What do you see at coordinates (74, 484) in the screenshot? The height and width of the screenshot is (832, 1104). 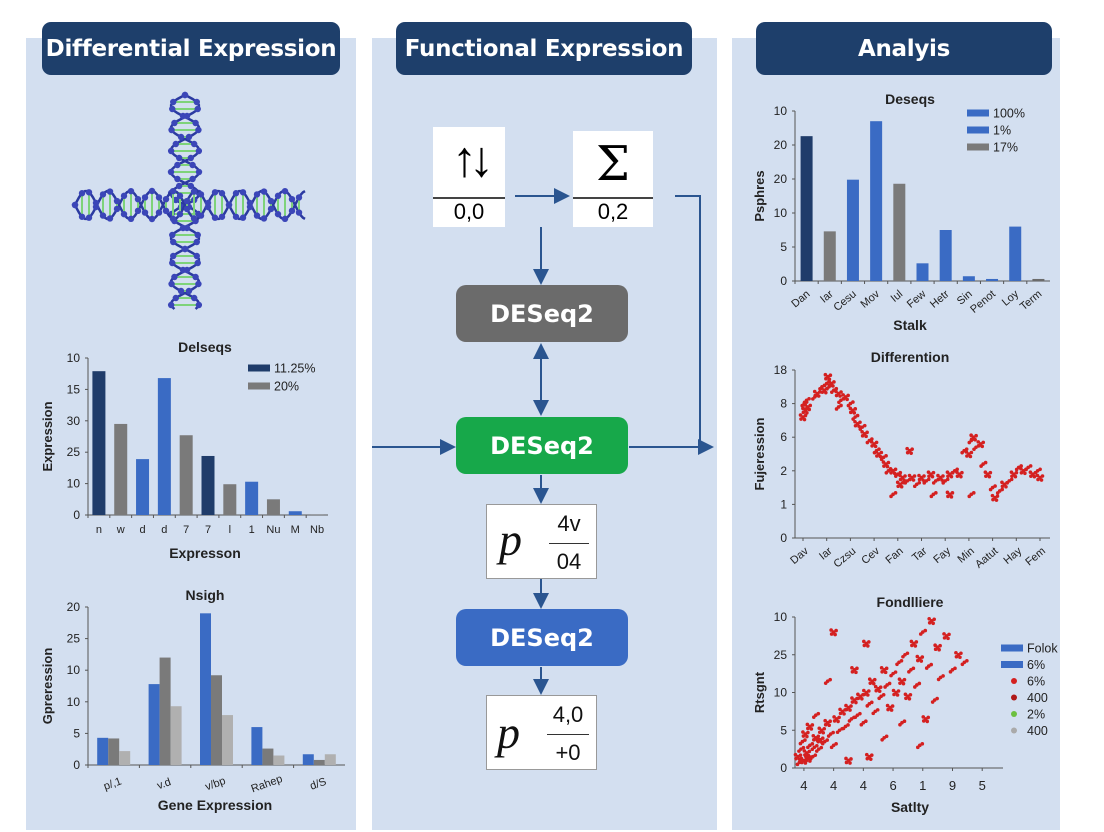 I see `y-tick-label: 10` at bounding box center [74, 484].